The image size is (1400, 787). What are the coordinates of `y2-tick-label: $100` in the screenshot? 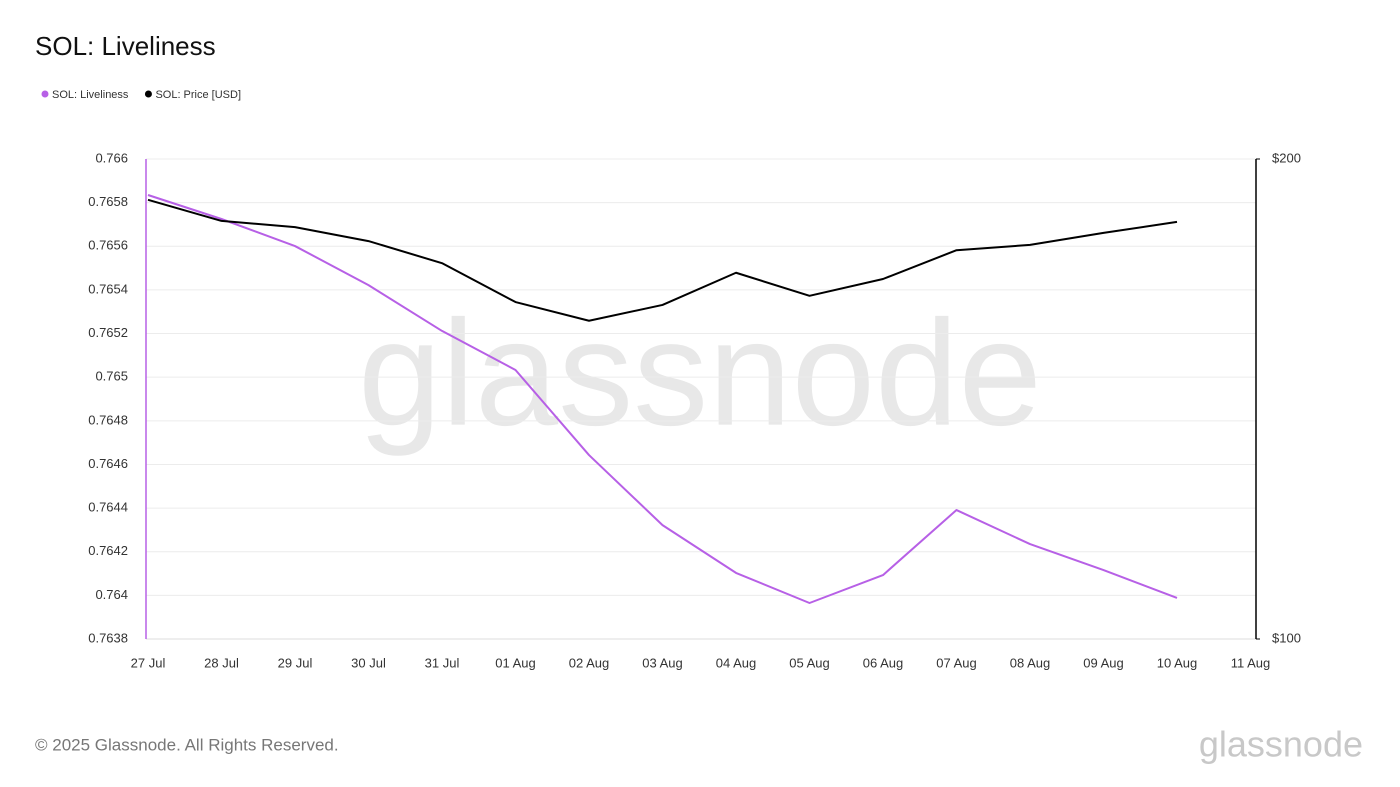 It's located at (1286, 637).